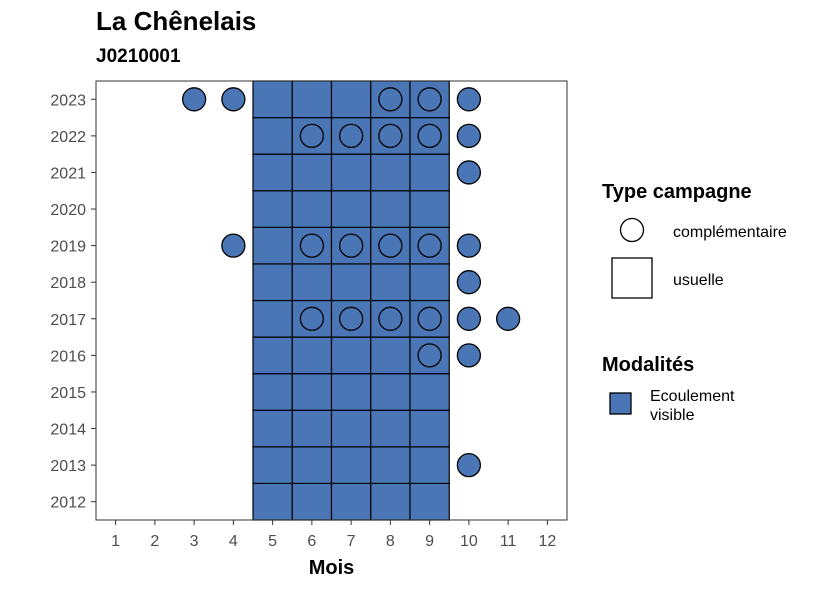  What do you see at coordinates (272, 282) in the screenshot?
I see `usuelle-tile-5-2018` at bounding box center [272, 282].